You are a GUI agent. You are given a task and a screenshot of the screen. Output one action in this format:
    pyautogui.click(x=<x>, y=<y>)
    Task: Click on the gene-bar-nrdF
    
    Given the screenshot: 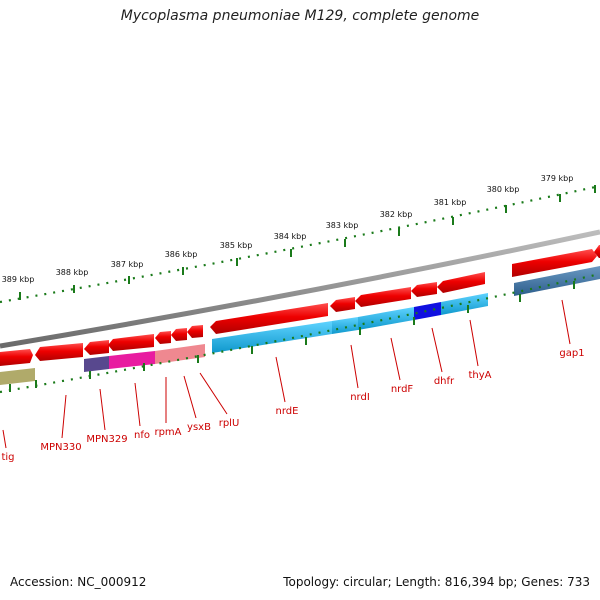 What is the action you would take?
    pyautogui.click(x=386, y=318)
    